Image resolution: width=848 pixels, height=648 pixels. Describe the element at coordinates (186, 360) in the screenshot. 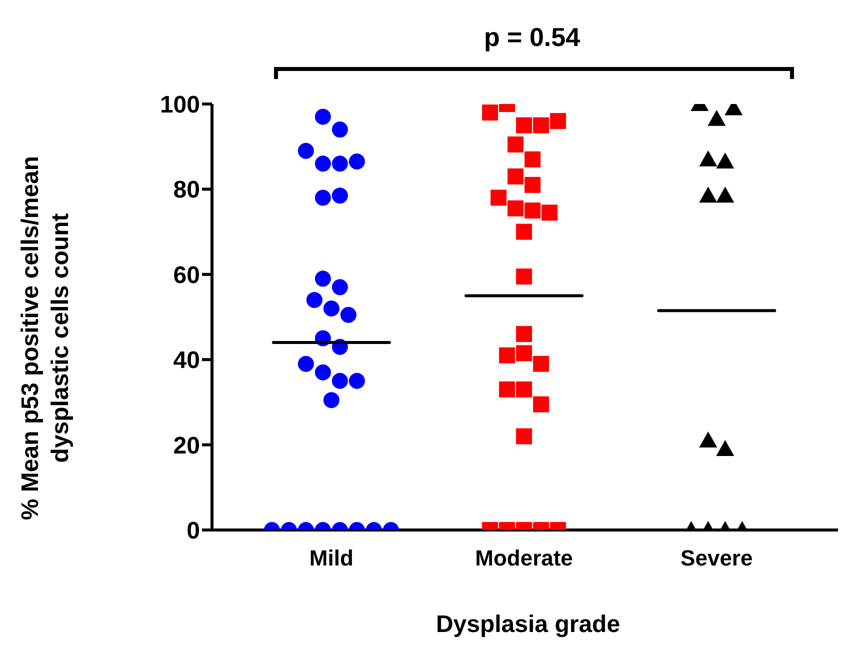

I see `y-tick-label: 40` at that location.